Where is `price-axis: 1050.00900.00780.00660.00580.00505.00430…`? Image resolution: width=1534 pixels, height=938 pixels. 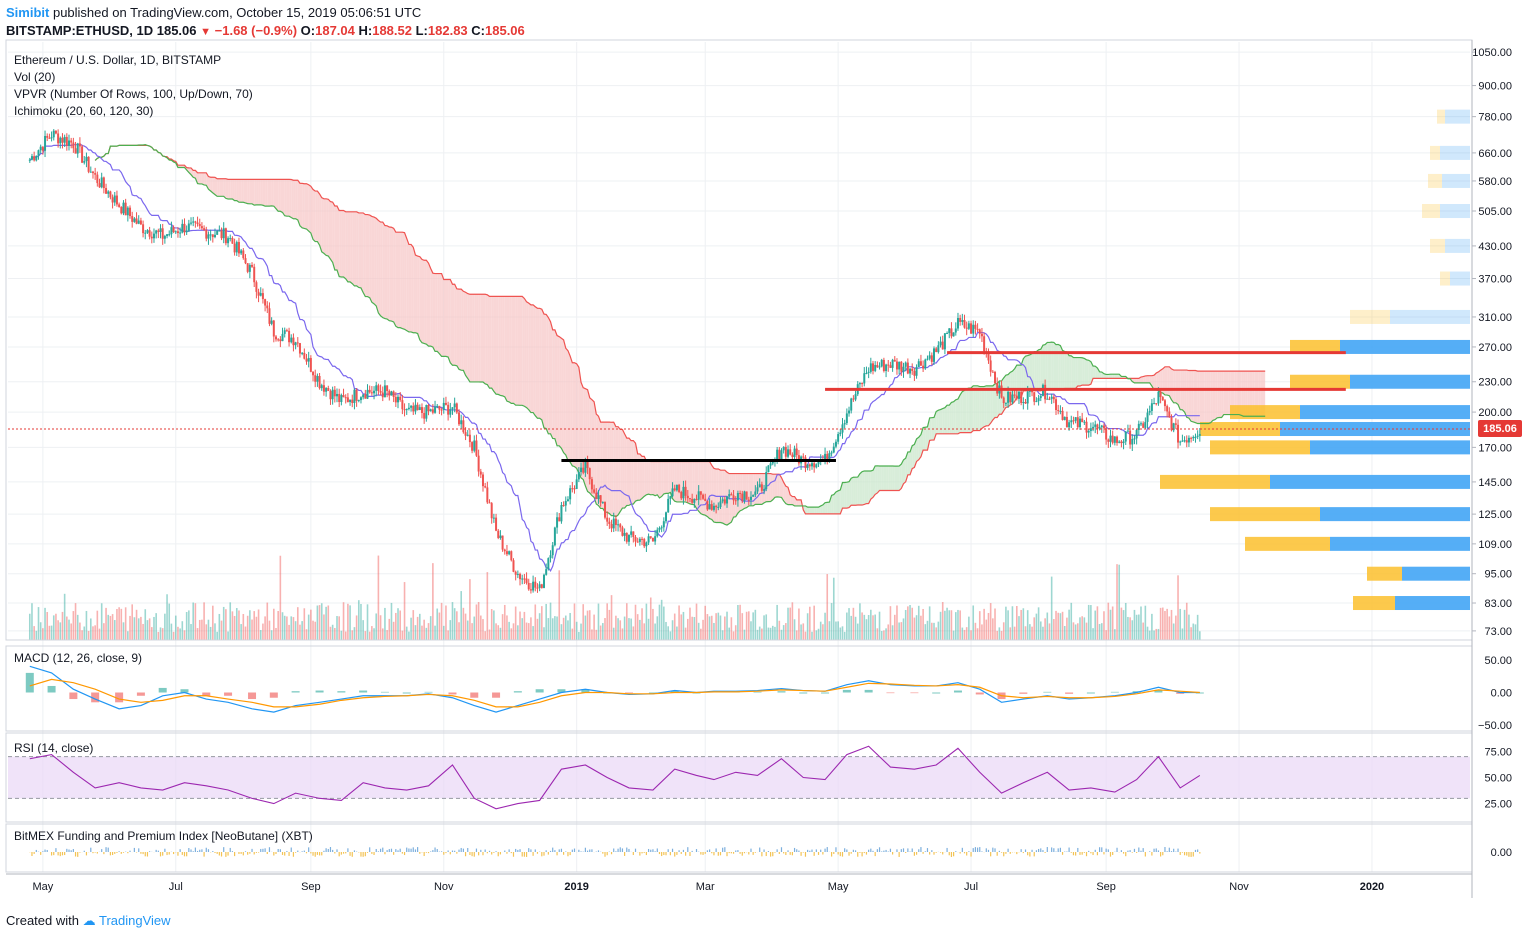 price-axis: 1050.00900.00780.00660.00580.00505.00430… is located at coordinates (1492, 342).